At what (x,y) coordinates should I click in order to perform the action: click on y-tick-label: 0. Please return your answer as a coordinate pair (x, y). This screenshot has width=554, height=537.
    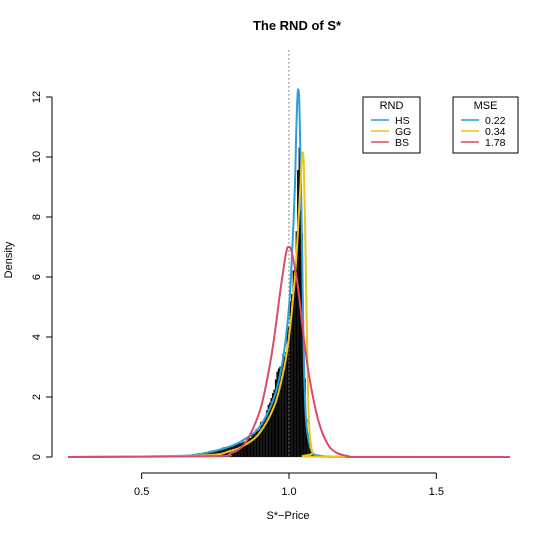
    Looking at the image, I should click on (37, 457).